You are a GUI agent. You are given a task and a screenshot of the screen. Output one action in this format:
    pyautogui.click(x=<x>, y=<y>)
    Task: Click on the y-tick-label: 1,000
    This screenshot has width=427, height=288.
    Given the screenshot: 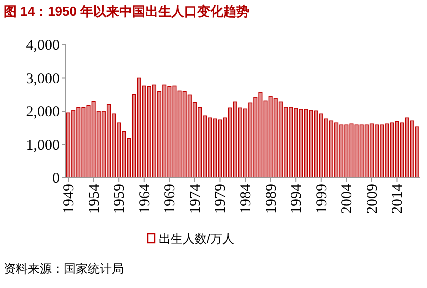 What is the action you would take?
    pyautogui.click(x=43, y=146)
    